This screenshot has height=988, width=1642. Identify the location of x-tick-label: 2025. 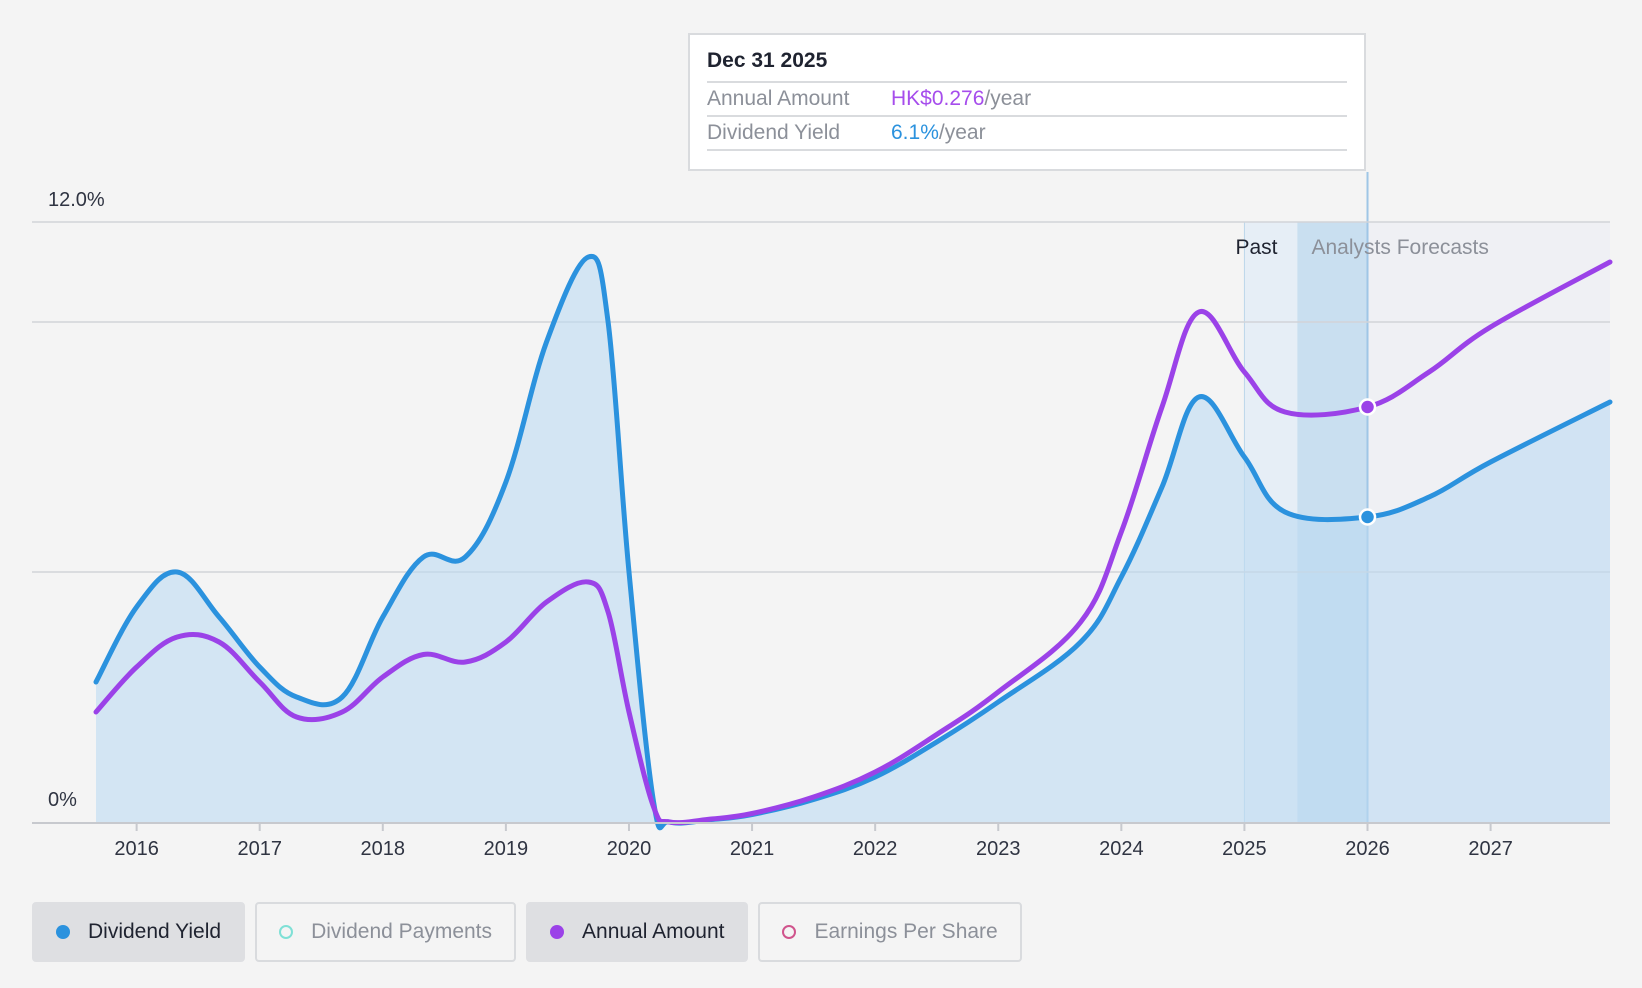
(1244, 849).